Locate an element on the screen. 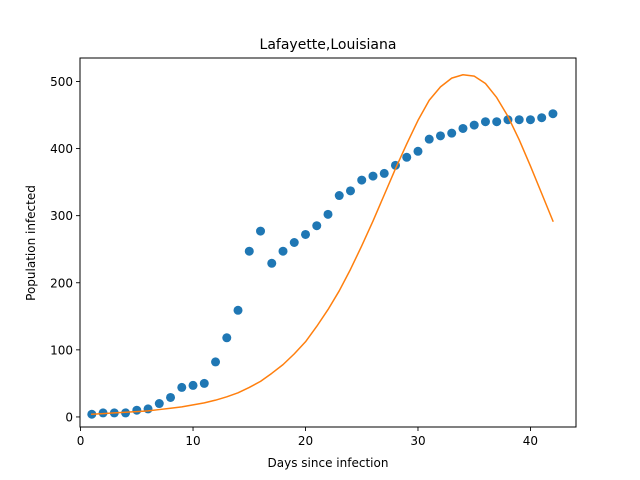  chart-title: Lafayette,Louisiana is located at coordinates (328, 45).